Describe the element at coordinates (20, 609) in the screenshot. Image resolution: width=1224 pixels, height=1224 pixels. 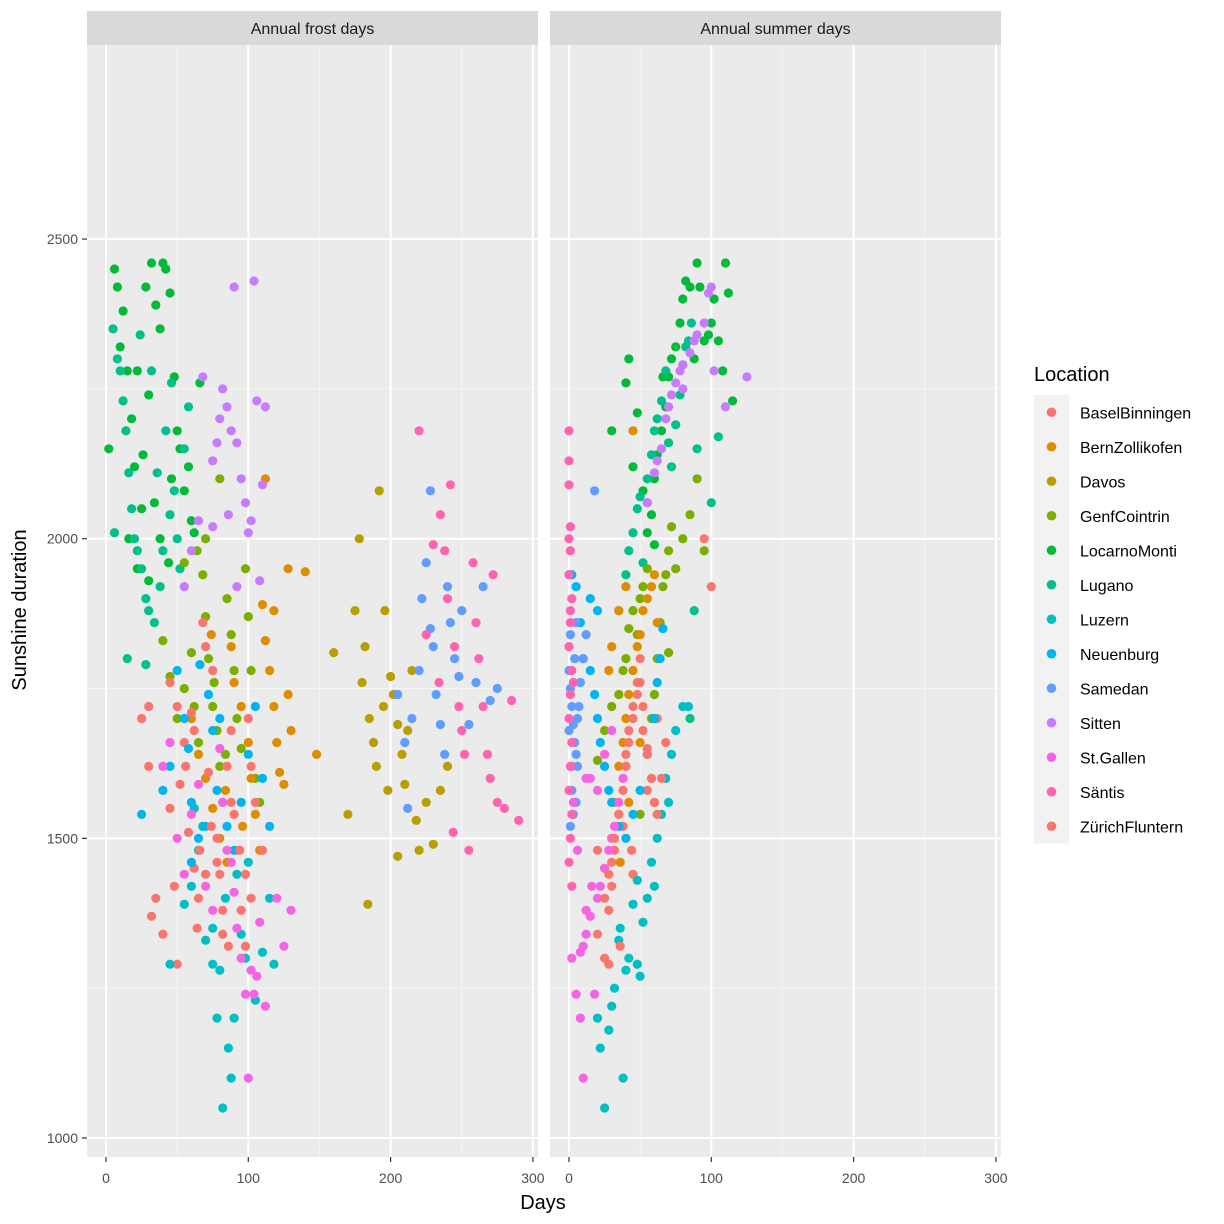
I see `y-axis-title: Sunshine duration` at that location.